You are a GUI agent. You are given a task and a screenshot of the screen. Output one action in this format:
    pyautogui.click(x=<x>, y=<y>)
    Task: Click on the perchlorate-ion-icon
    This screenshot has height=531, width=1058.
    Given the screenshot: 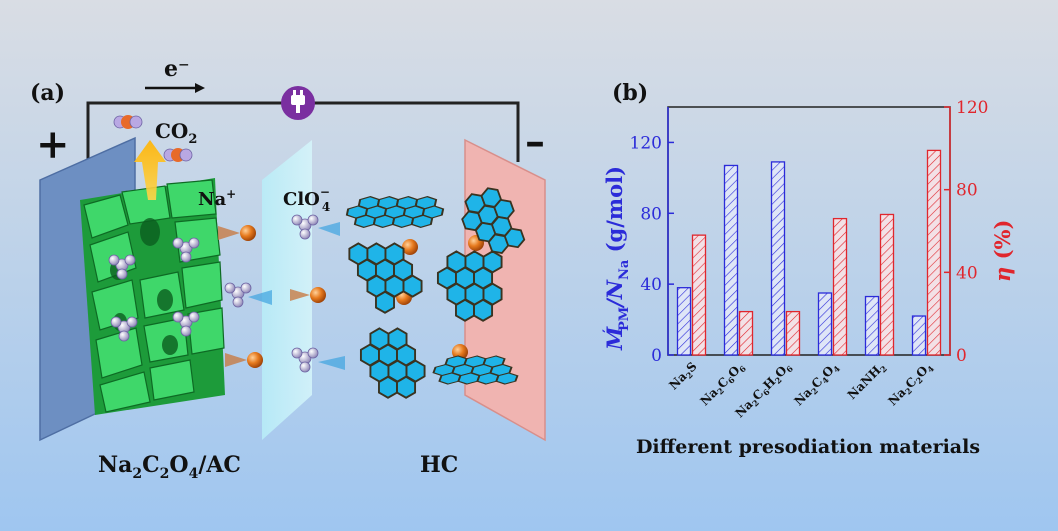 What is the action you would take?
    pyautogui.click(x=213, y=293)
    